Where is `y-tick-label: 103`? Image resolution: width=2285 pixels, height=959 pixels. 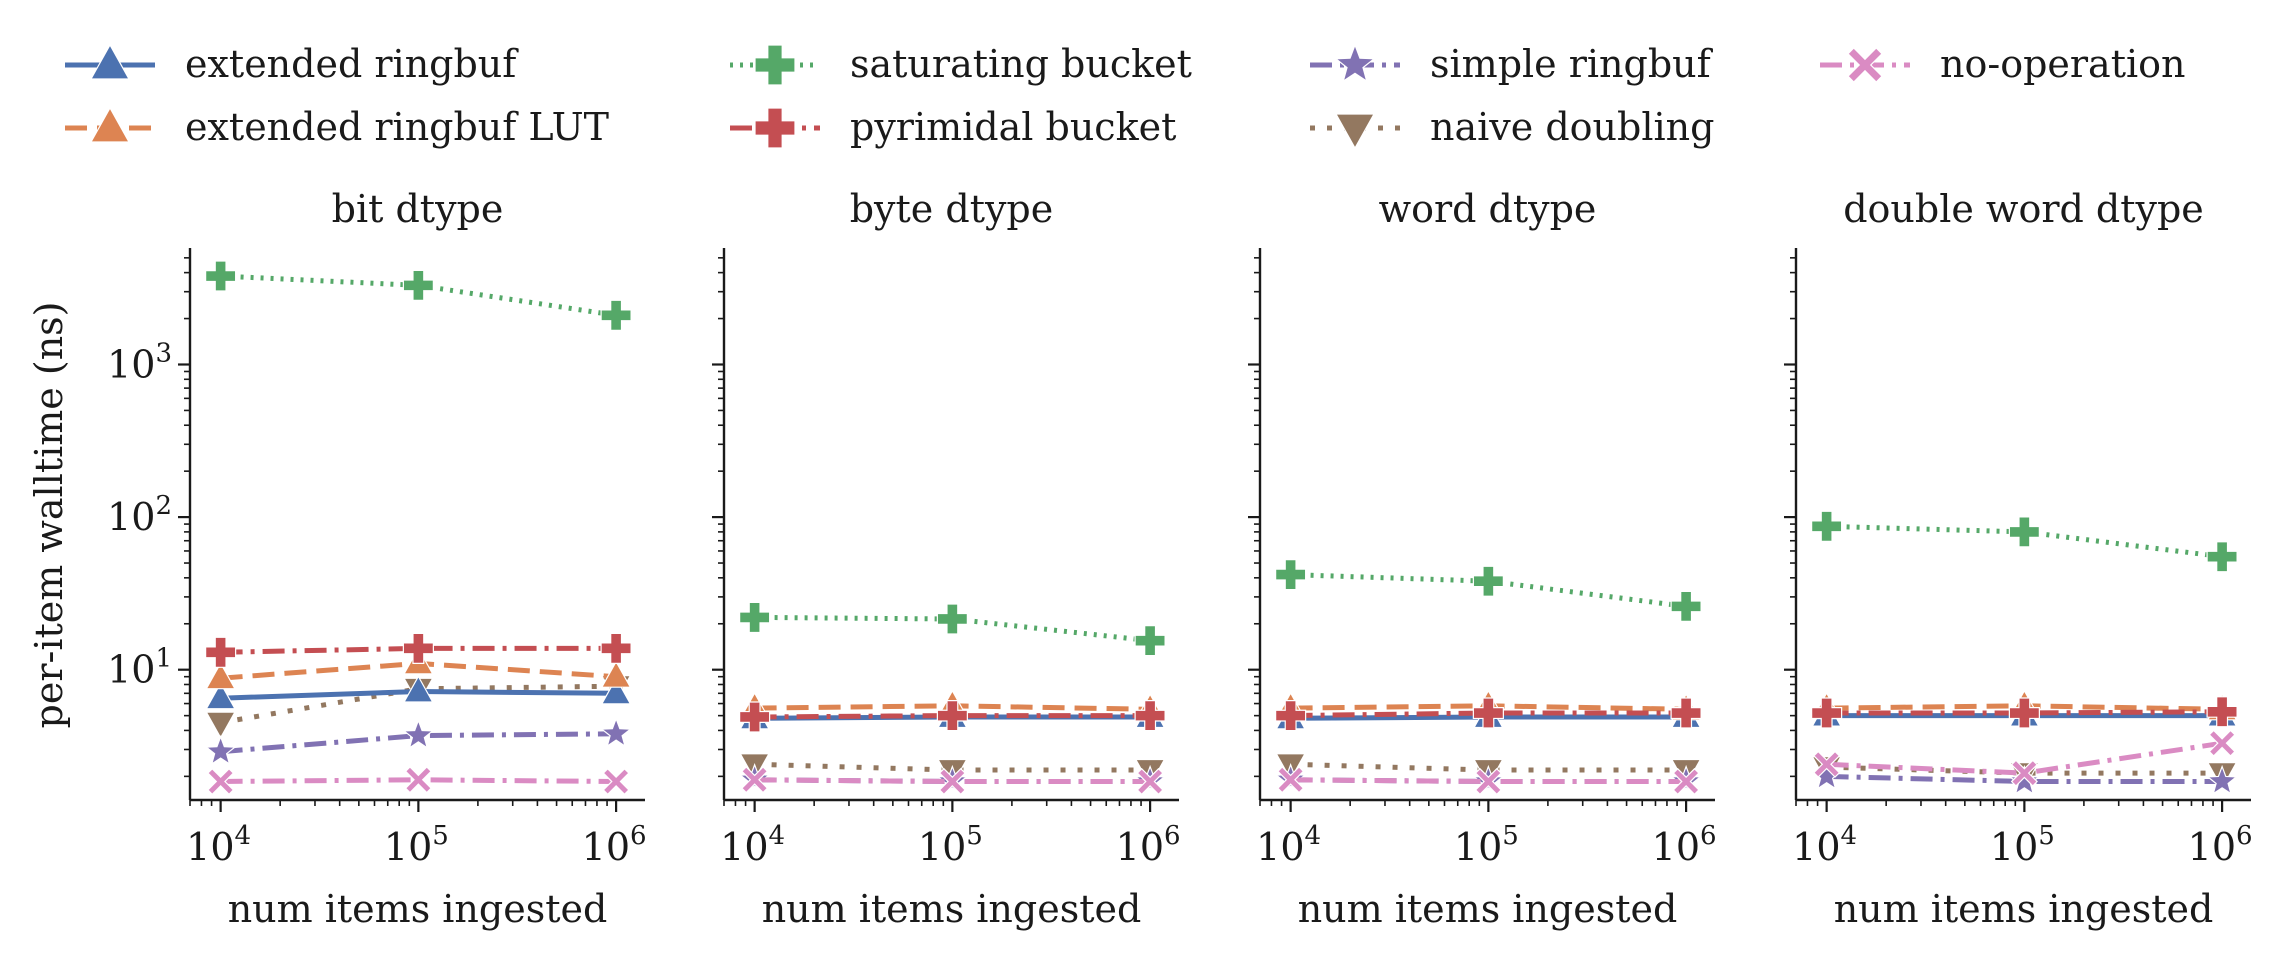
y-tick-label: 103 is located at coordinates (139, 362).